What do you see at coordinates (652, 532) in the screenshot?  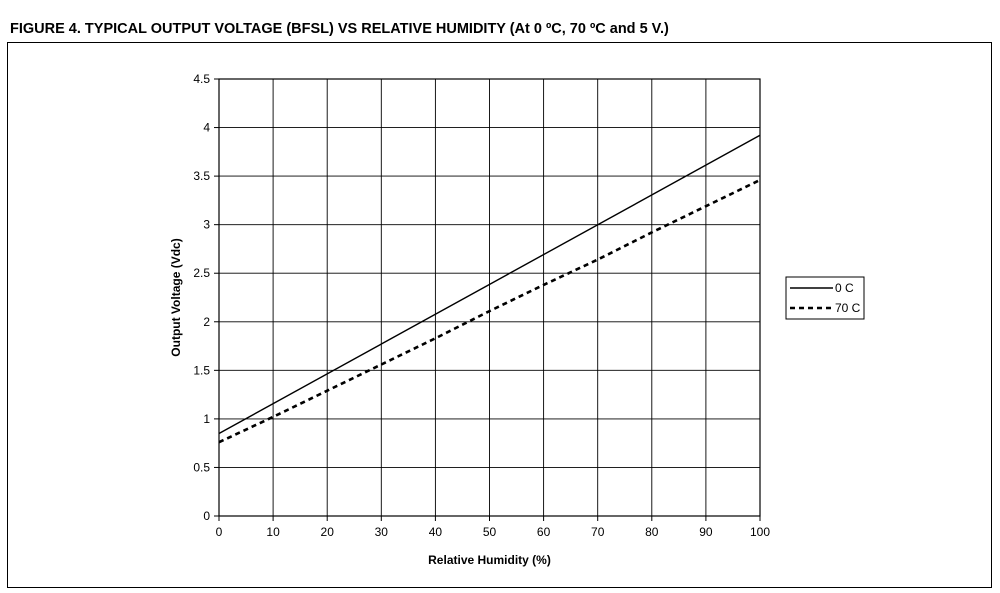 I see `x-tick-label: 80` at bounding box center [652, 532].